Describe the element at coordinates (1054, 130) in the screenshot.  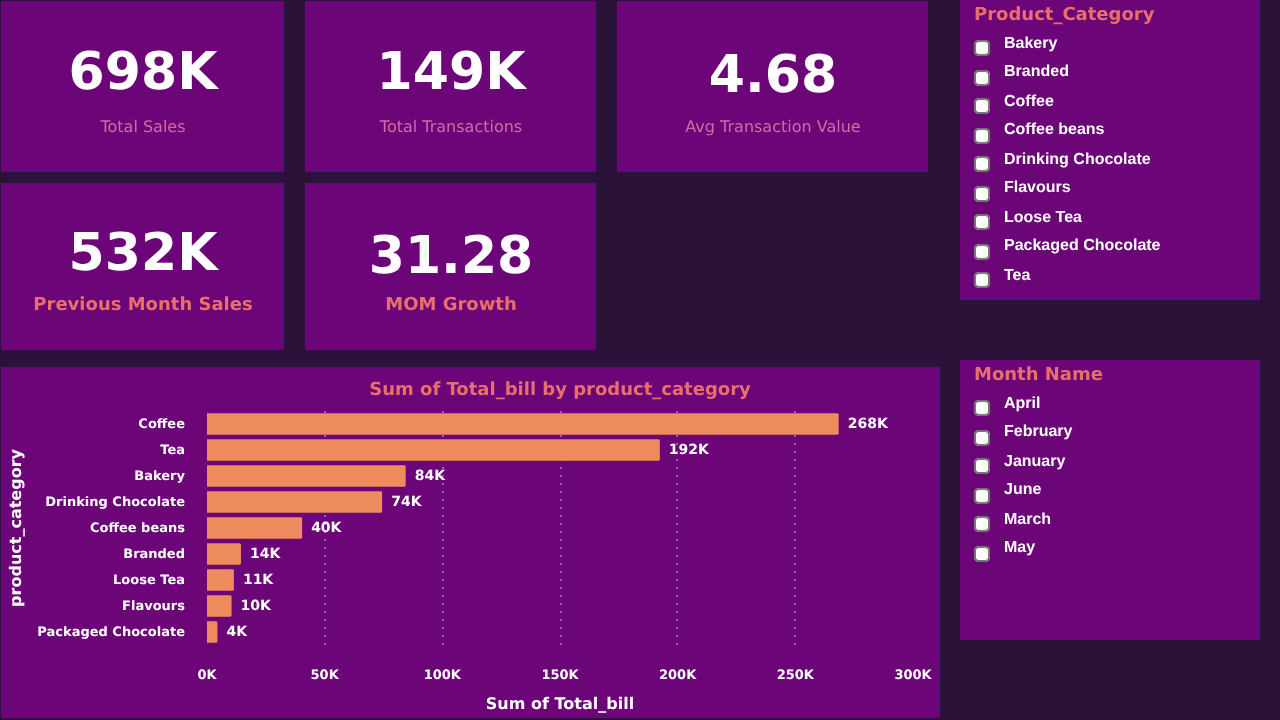
I see `text: Coffee beans` at that location.